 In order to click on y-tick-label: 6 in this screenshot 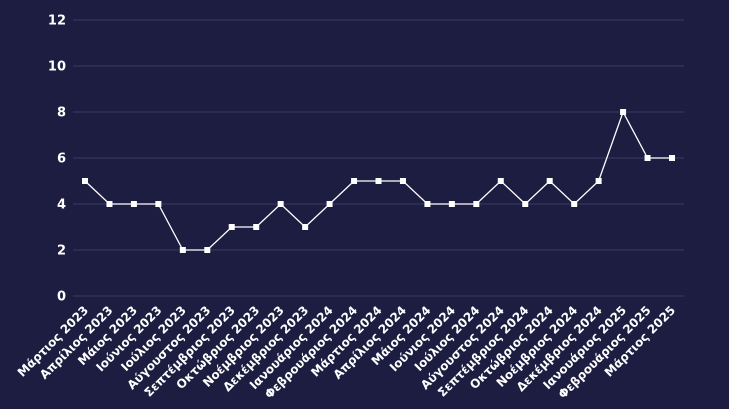, I will do `click(61, 159)`.